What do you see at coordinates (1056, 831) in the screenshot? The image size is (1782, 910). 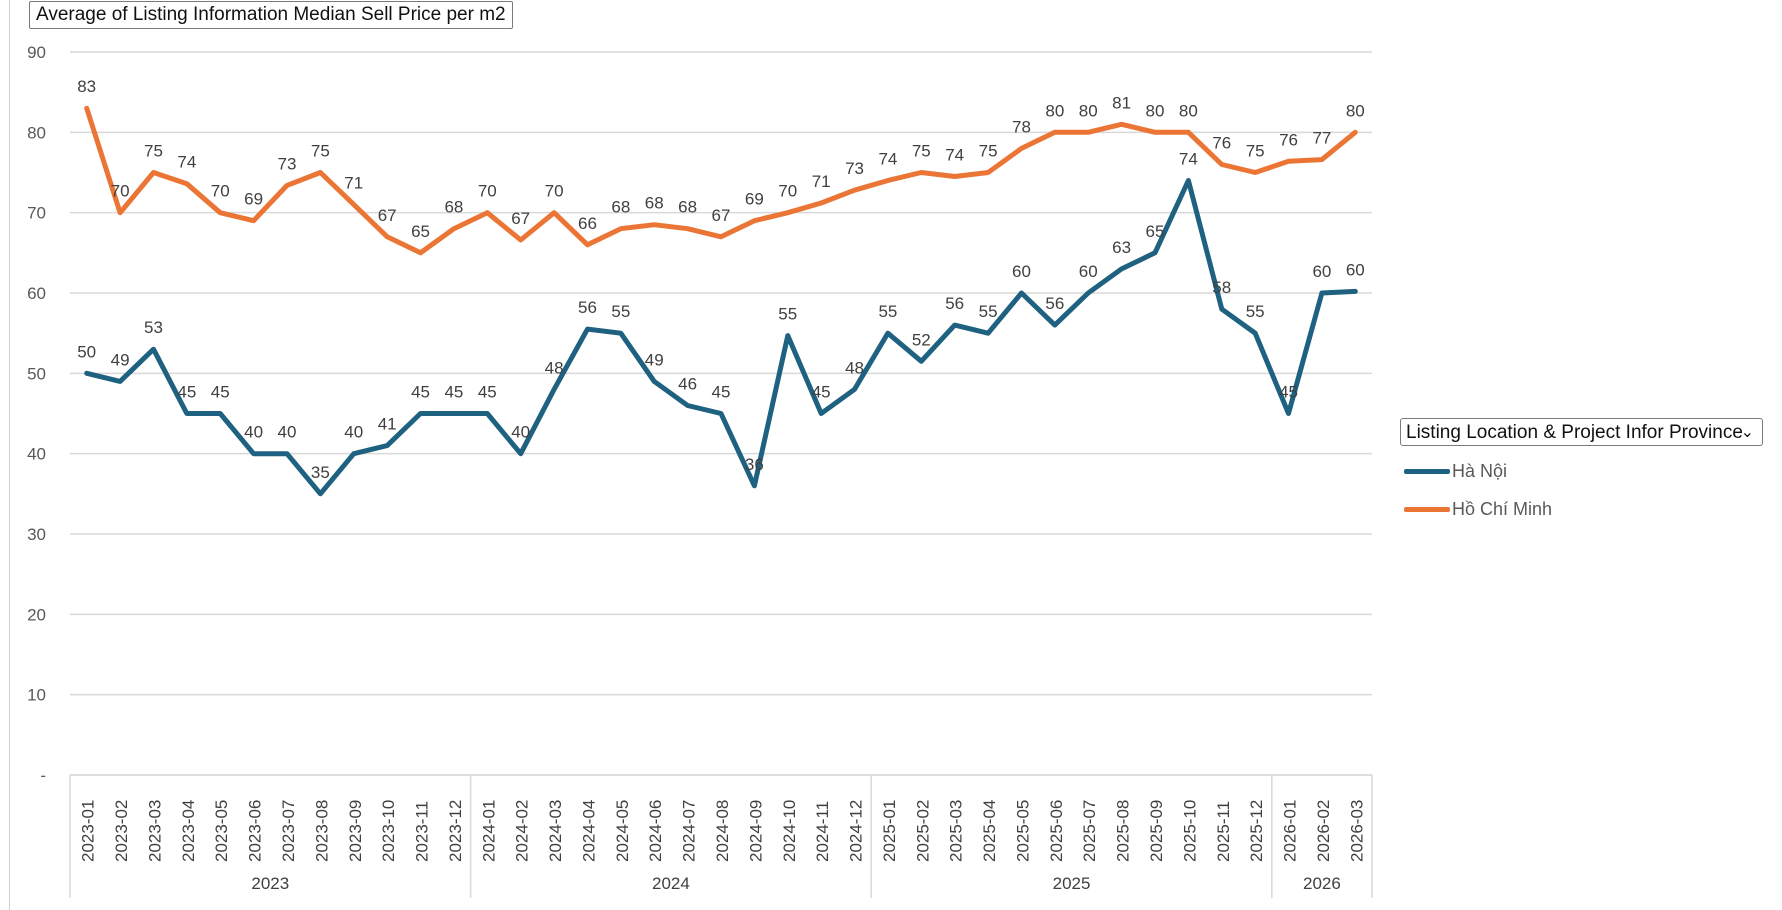 I see `x-tick-label: 2025-06` at bounding box center [1056, 831].